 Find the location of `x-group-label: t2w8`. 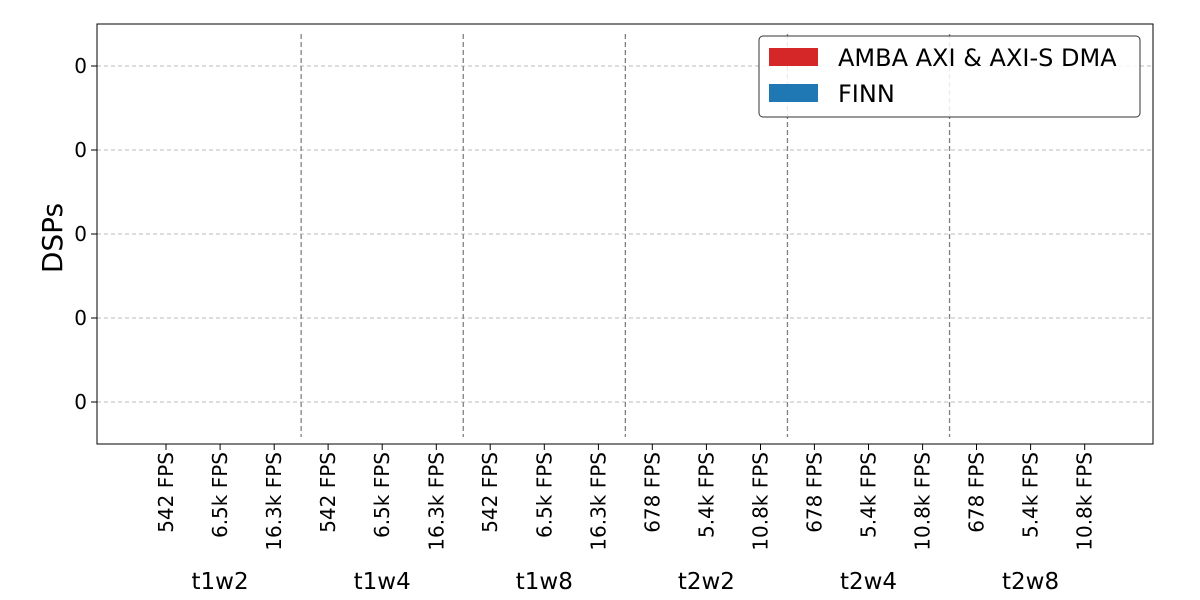

x-group-label: t2w8 is located at coordinates (1030, 582).